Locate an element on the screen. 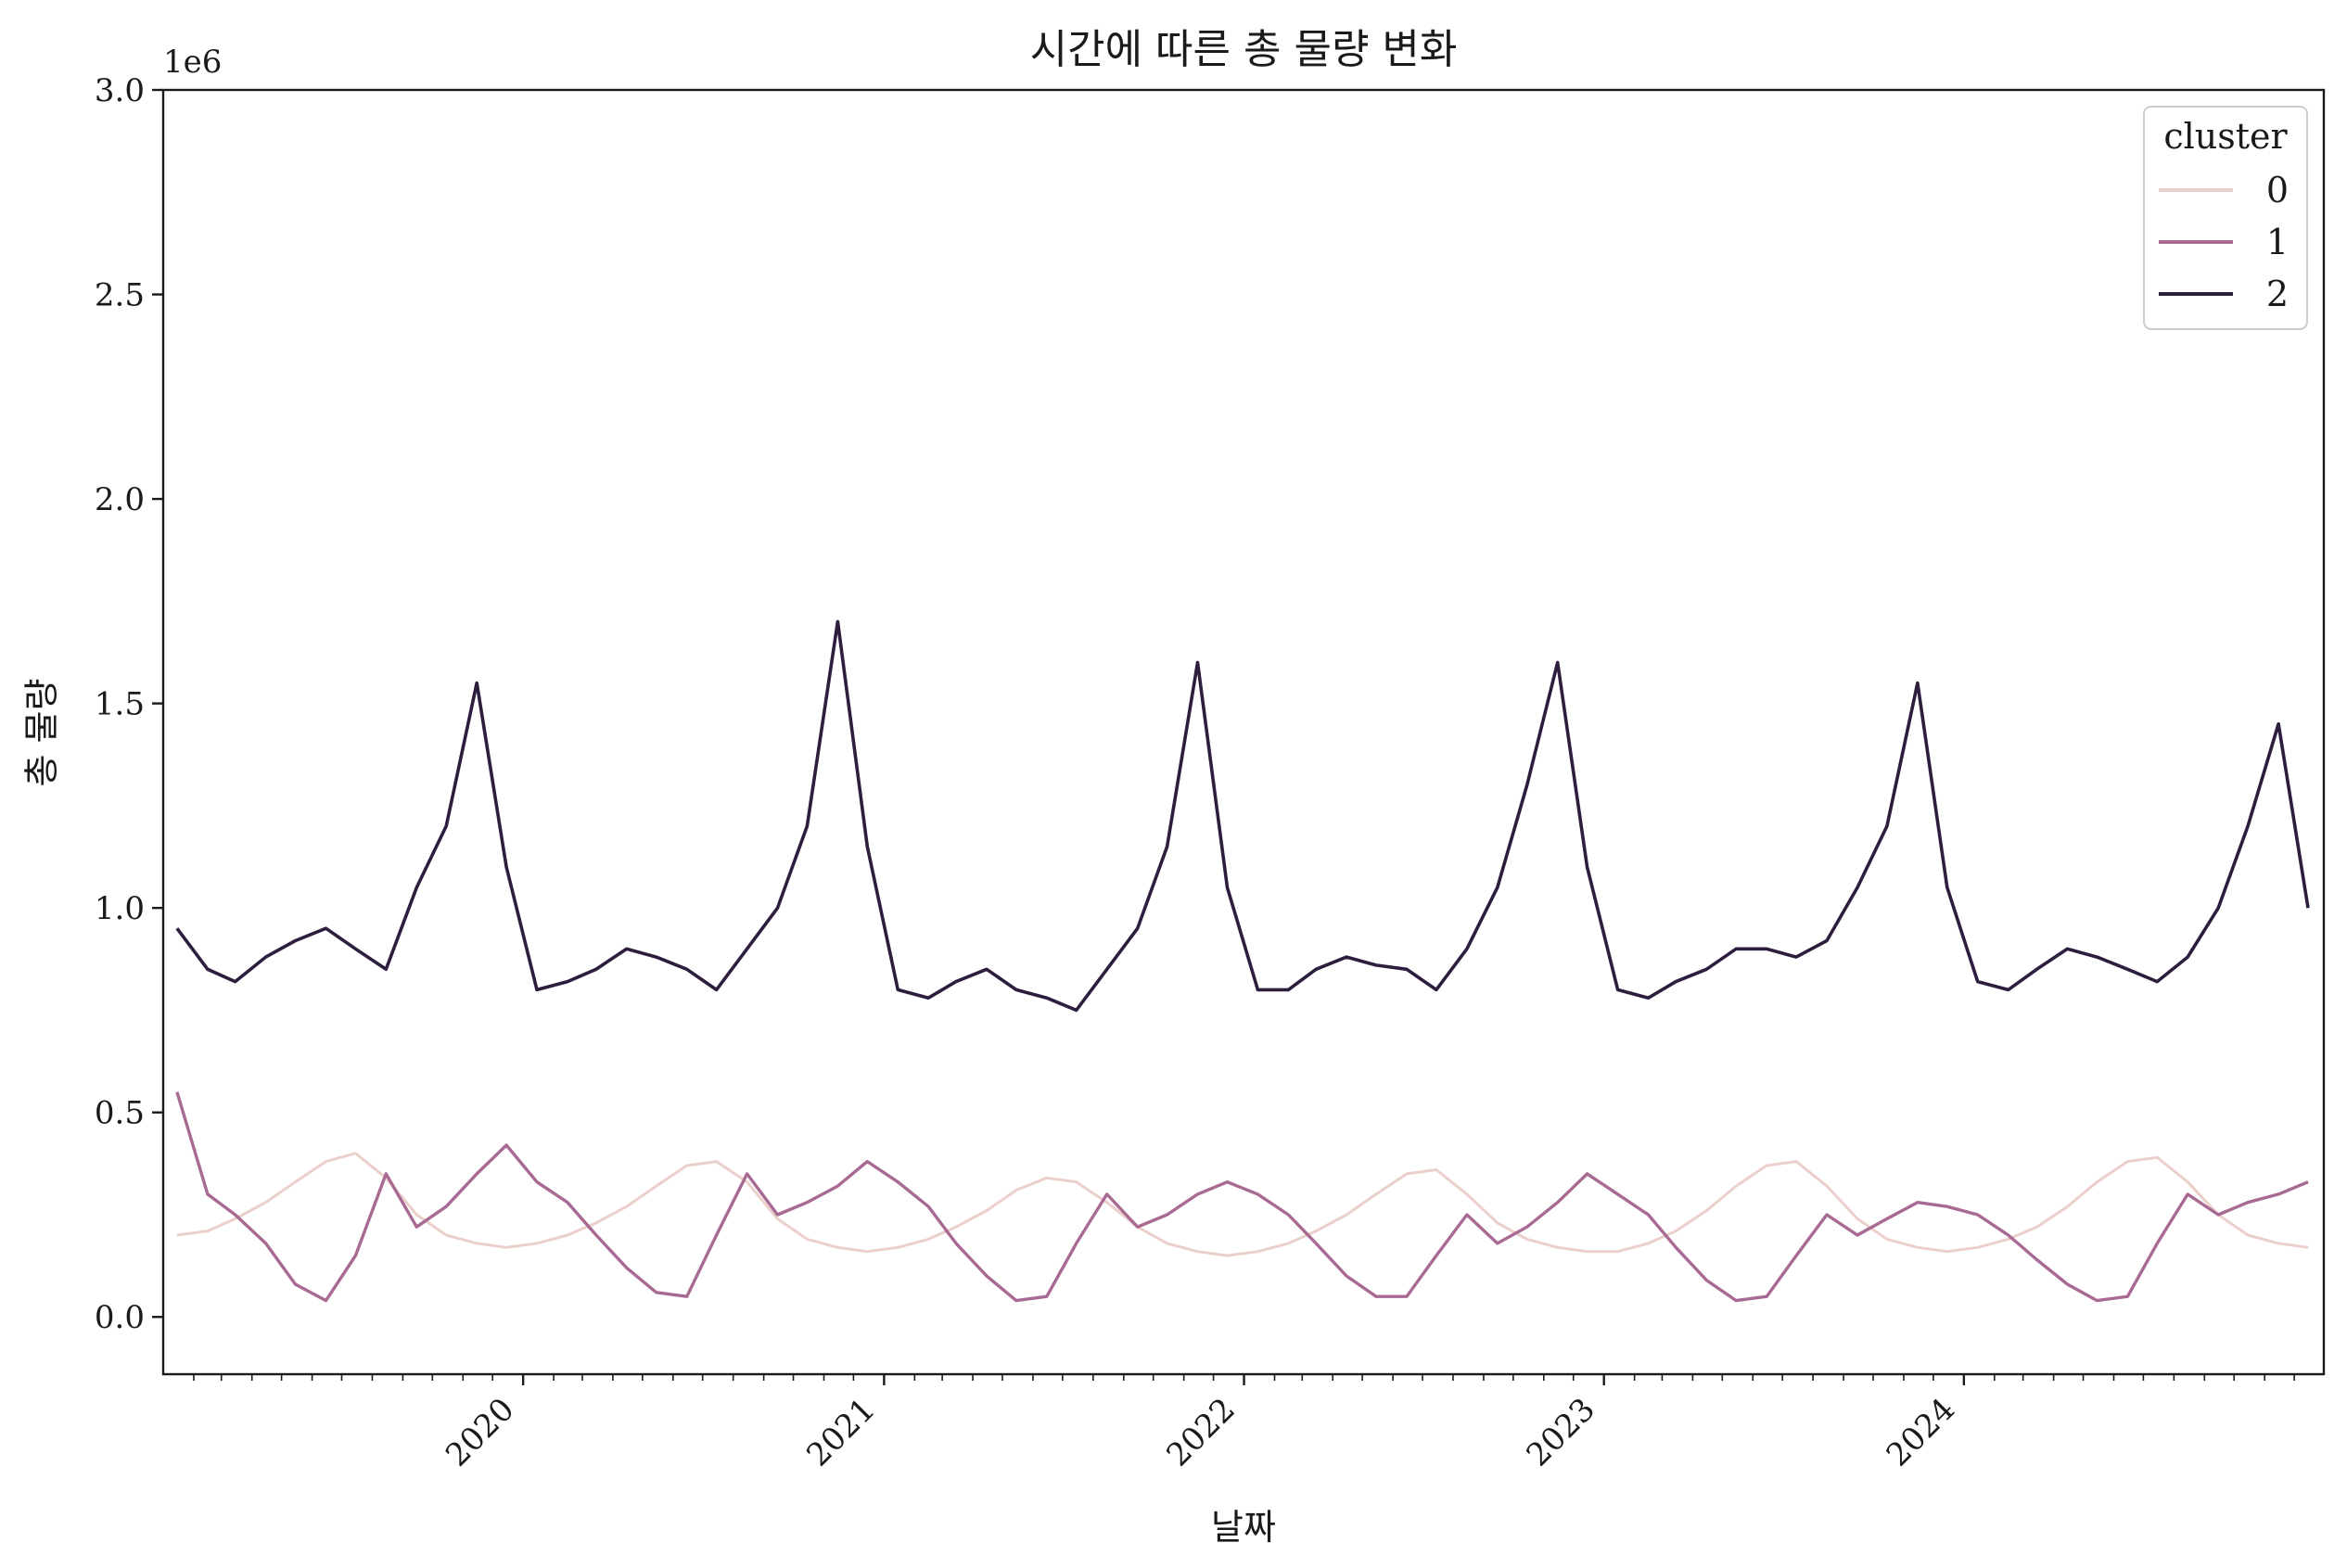  legend-box is located at coordinates (2225, 218).